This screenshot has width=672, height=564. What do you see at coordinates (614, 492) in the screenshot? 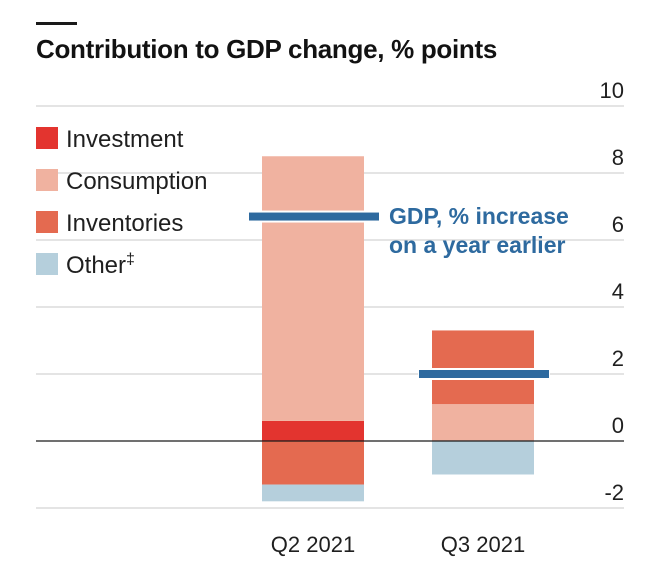
I see `y-tick-label: -2` at bounding box center [614, 492].